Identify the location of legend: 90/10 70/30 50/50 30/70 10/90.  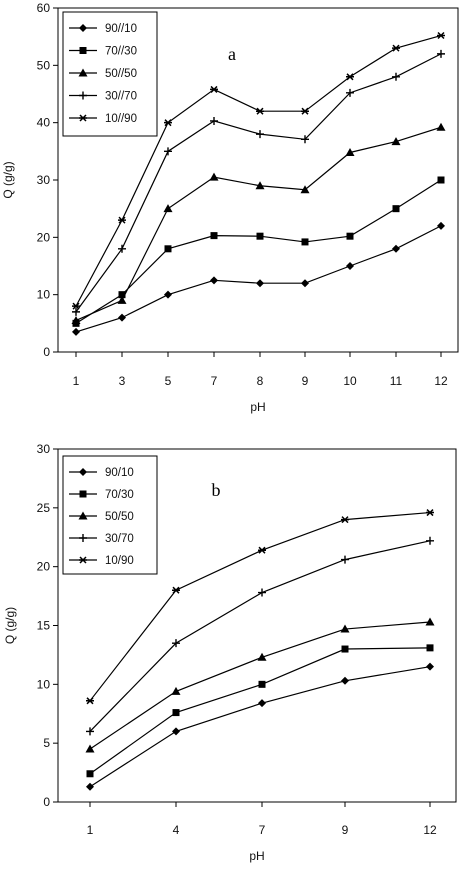
(110, 515).